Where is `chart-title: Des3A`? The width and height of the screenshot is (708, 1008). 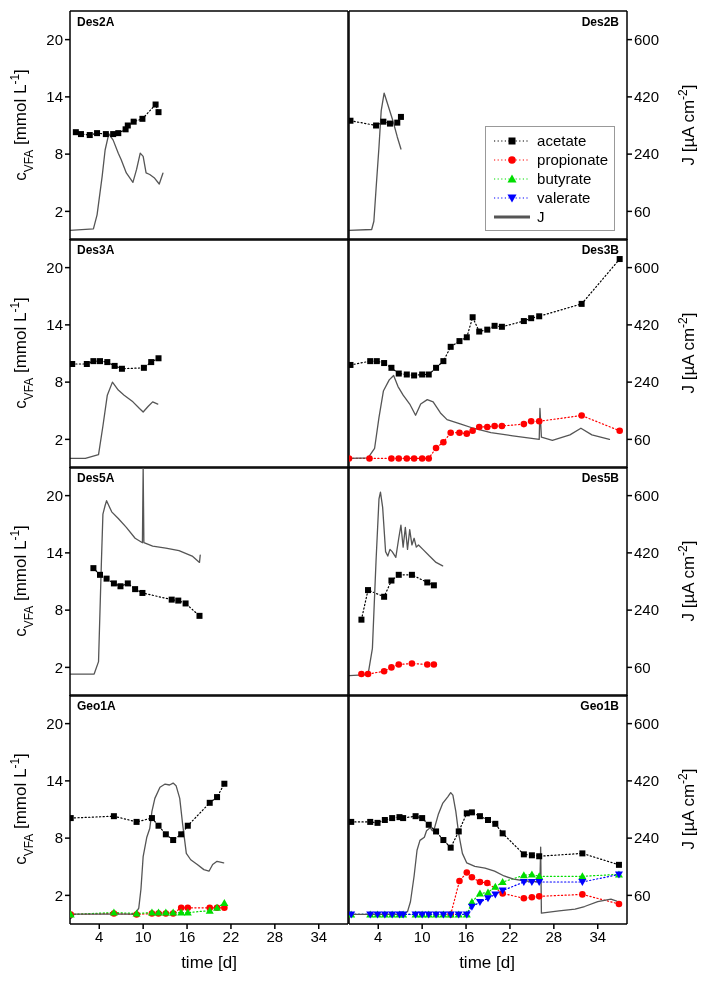 chart-title: Des3A is located at coordinates (96, 250).